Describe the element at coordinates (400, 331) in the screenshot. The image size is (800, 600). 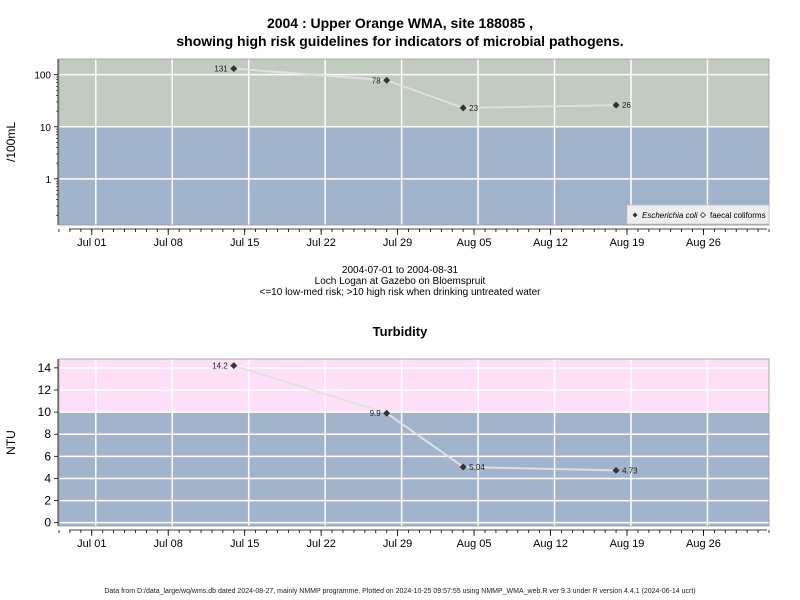
I see `turbidity-chart-title: Turbidity` at that location.